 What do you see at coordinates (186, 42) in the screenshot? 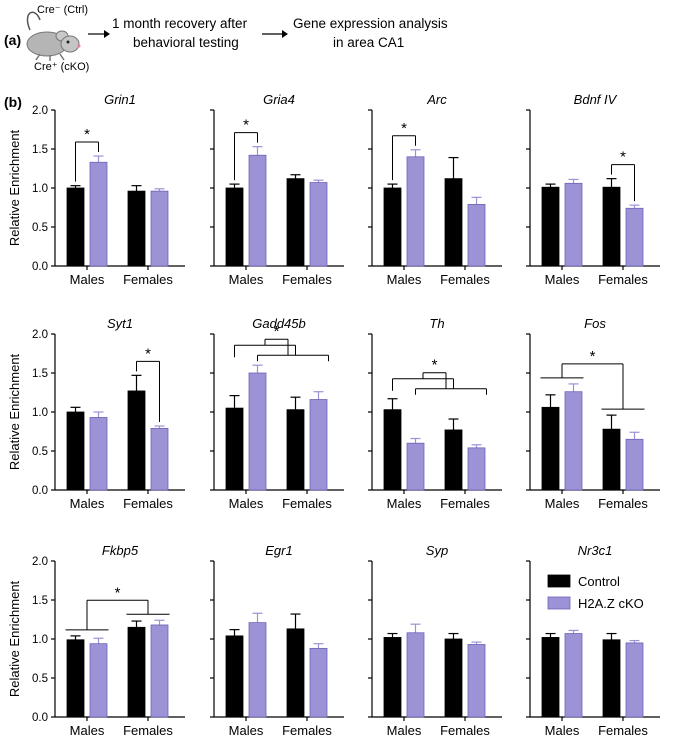
I see `step1-line2: behavioral testing` at bounding box center [186, 42].